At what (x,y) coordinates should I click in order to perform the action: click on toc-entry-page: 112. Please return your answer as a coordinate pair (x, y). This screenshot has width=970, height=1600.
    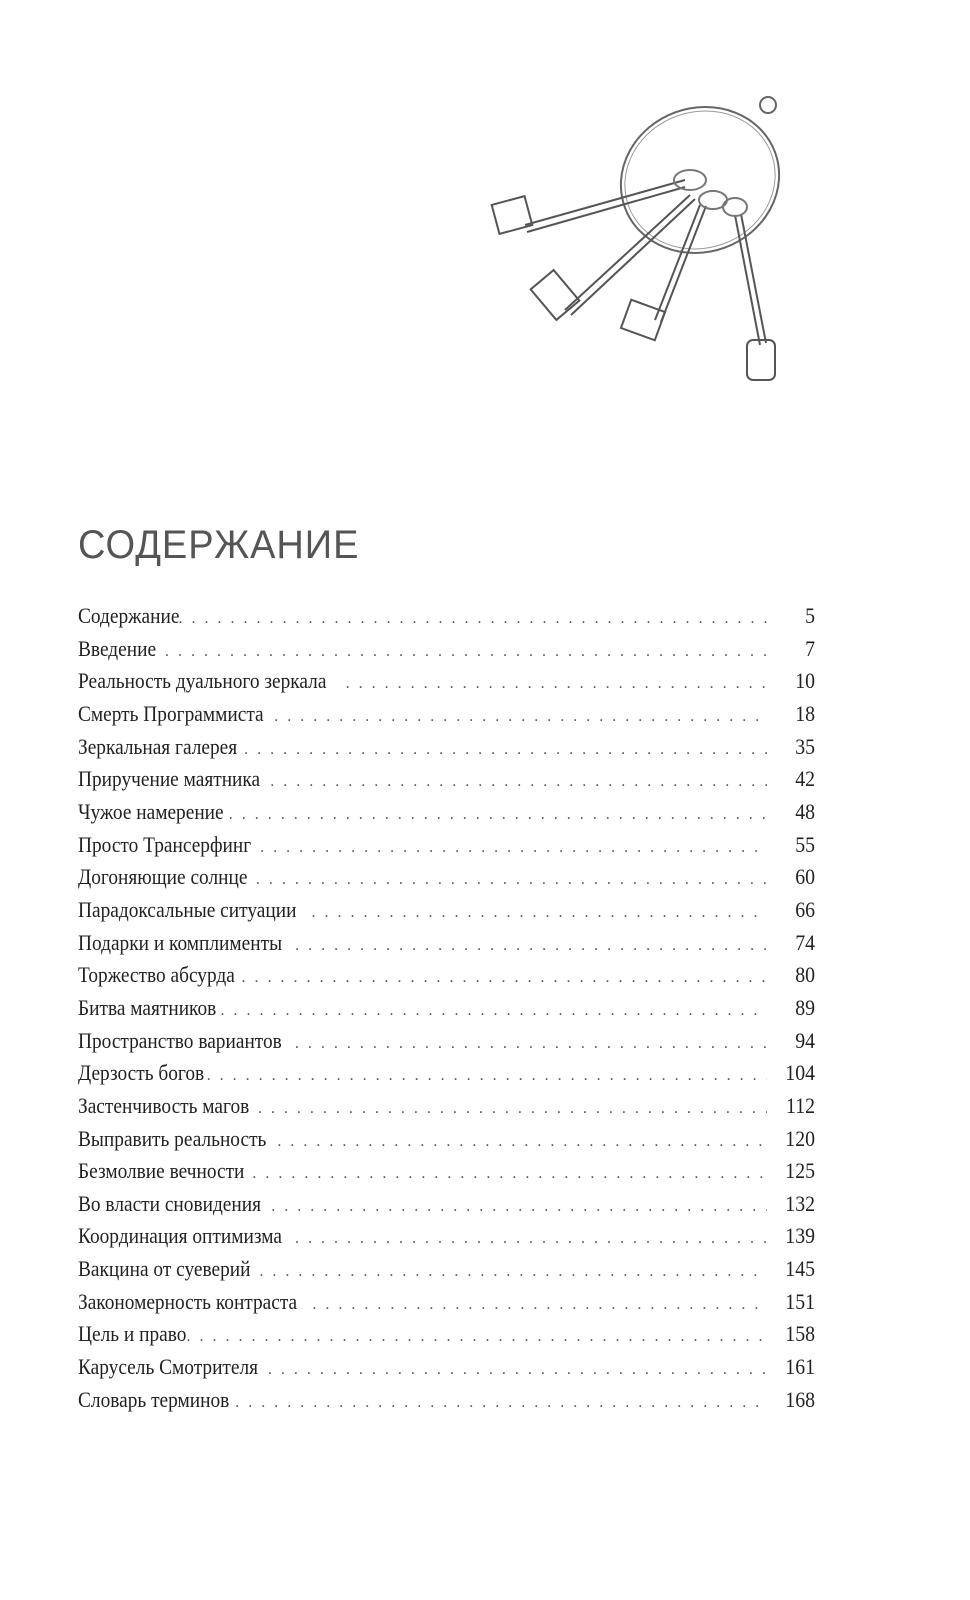
    Looking at the image, I should click on (800, 1105).